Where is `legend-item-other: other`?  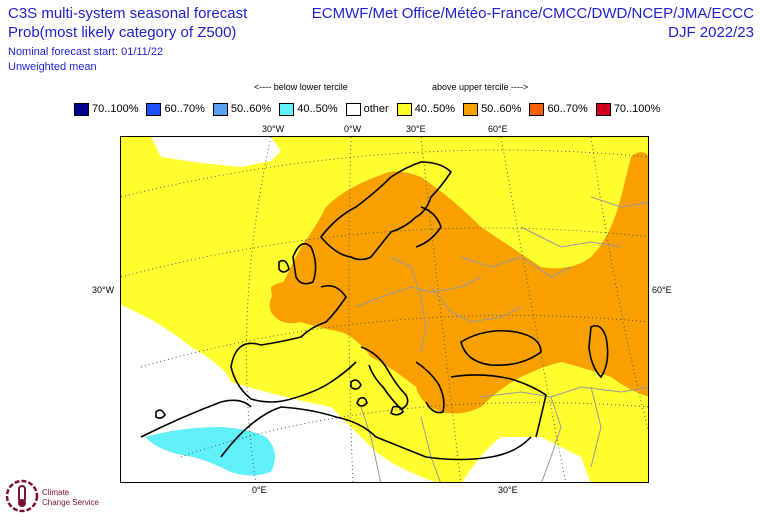 legend-item-other: other is located at coordinates (367, 109).